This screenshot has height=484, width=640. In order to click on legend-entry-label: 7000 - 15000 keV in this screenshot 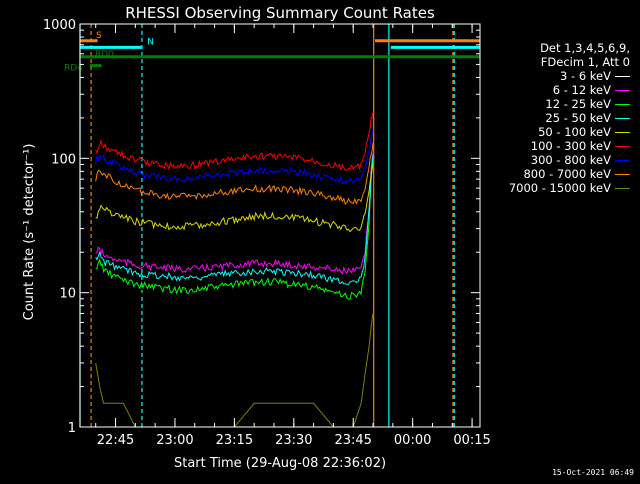, I will do `click(559, 188)`.